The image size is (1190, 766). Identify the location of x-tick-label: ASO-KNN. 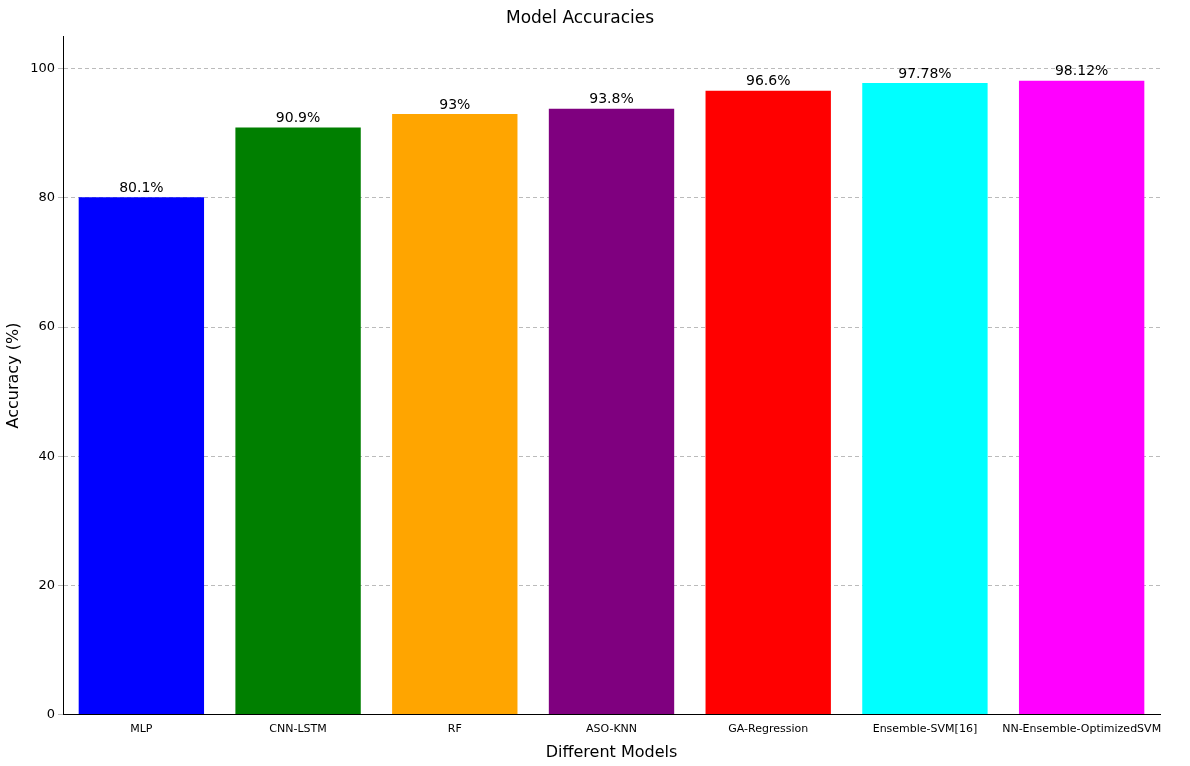
(611, 729).